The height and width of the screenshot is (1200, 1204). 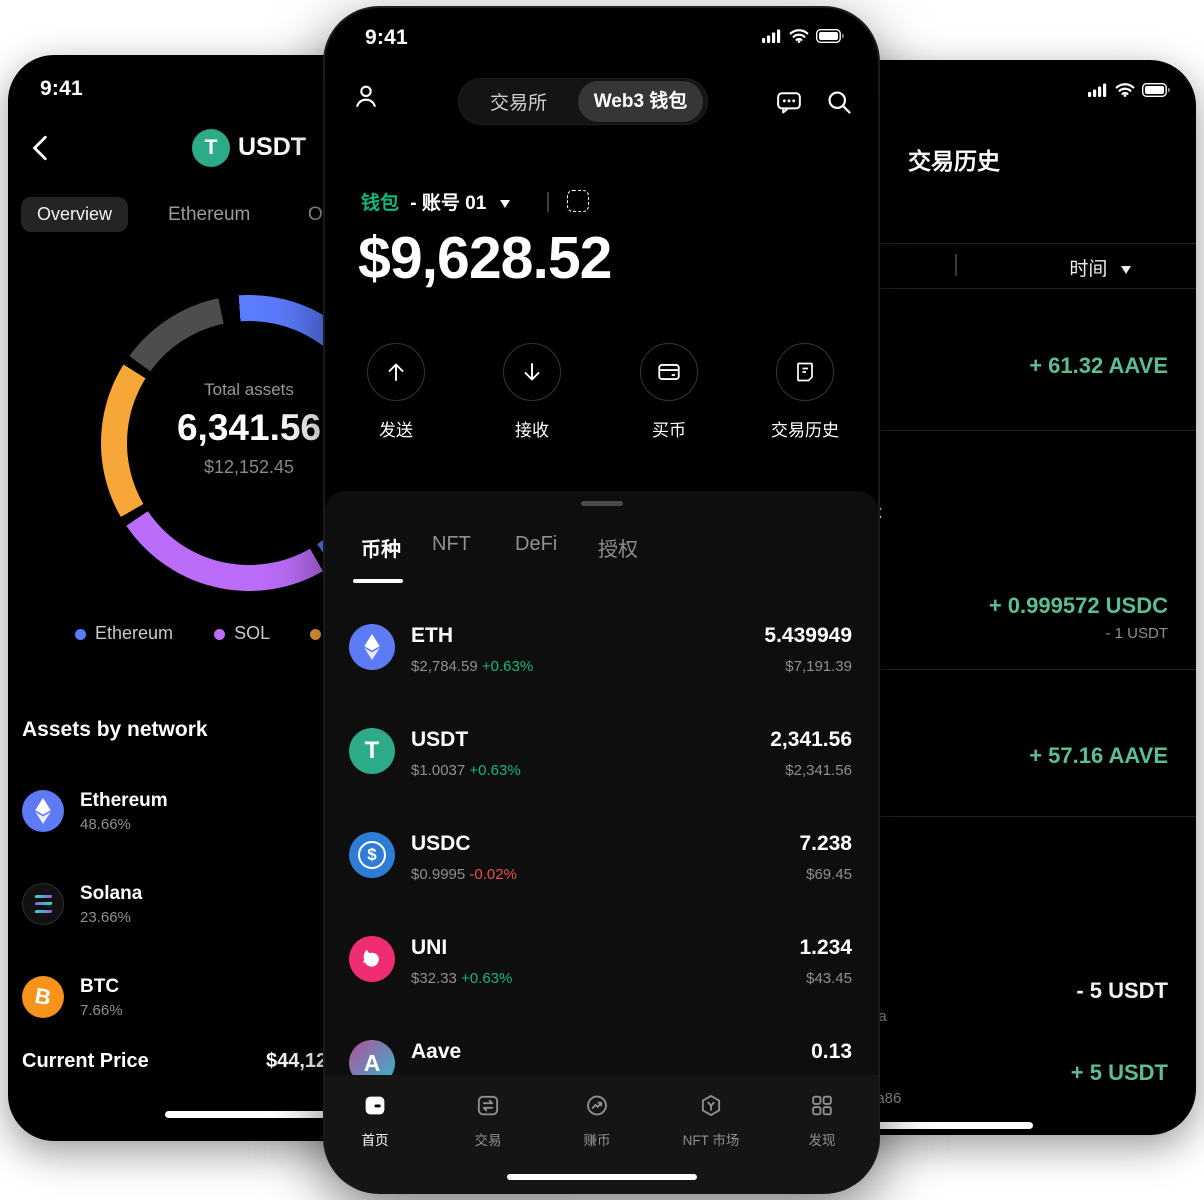 What do you see at coordinates (789, 102) in the screenshot?
I see `chat-icon` at bounding box center [789, 102].